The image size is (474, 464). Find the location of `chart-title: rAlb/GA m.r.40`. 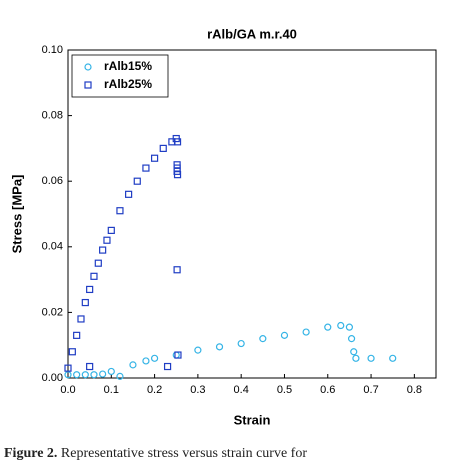

chart-title: rAlb/GA m.r.40 is located at coordinates (252, 33).